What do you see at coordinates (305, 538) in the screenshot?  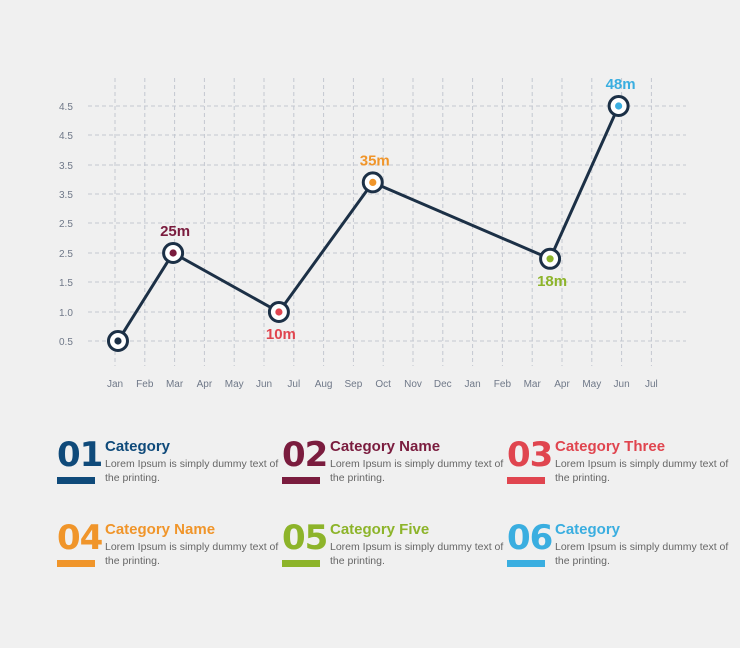 I see `legend-number: 05` at bounding box center [305, 538].